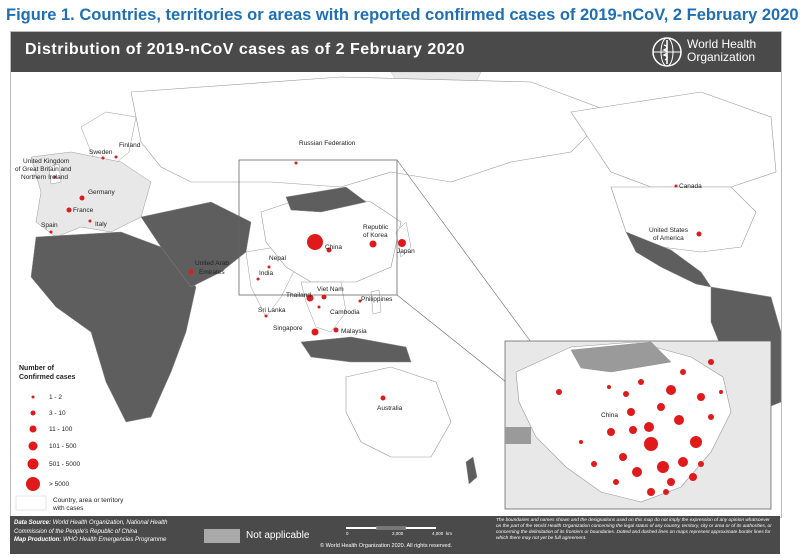  Describe the element at coordinates (609, 415) in the screenshot. I see `label-inset-china: China` at that location.